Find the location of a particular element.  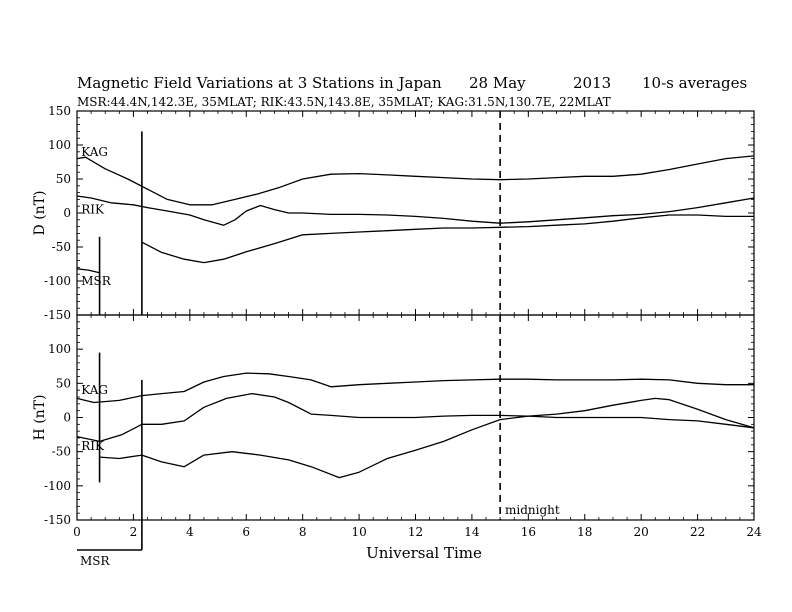

chart-date: 28 May is located at coordinates (497, 83).